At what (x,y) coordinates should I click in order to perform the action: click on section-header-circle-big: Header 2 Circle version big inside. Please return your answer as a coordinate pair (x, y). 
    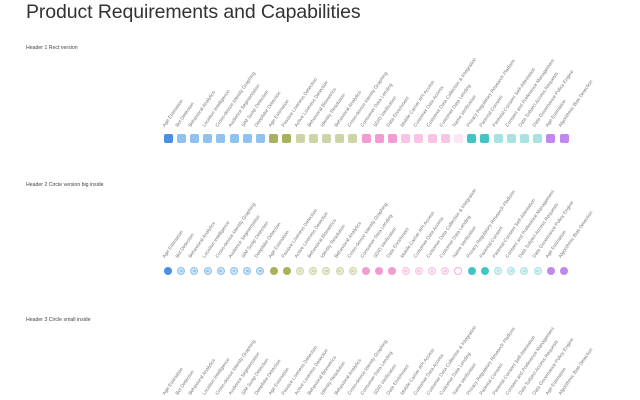
    Looking at the image, I should click on (65, 185).